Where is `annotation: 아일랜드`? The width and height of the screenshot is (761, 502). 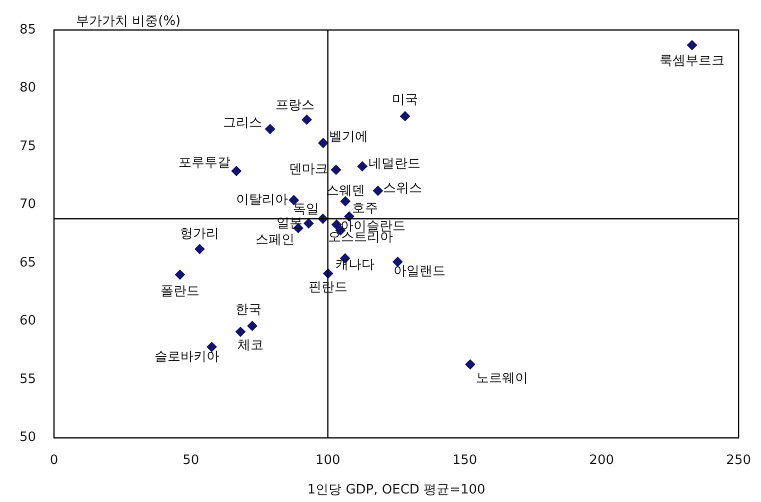 annotation: 아일랜드 is located at coordinates (420, 272).